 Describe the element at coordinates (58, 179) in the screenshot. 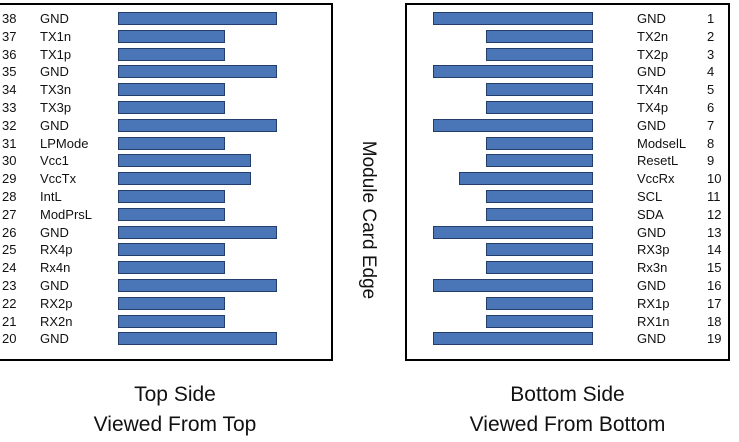

I see `pin-signal-name: VccTx` at that location.